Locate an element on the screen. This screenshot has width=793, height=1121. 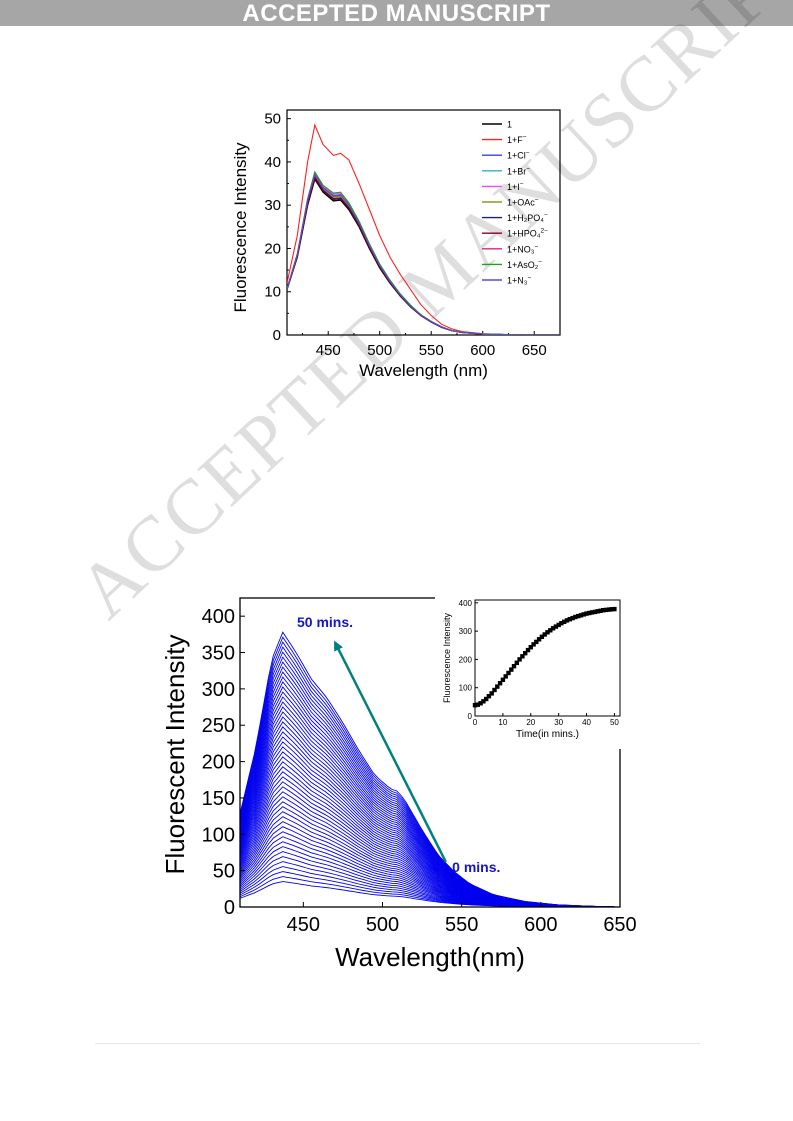
y-tick-label: 50 is located at coordinates (224, 872).